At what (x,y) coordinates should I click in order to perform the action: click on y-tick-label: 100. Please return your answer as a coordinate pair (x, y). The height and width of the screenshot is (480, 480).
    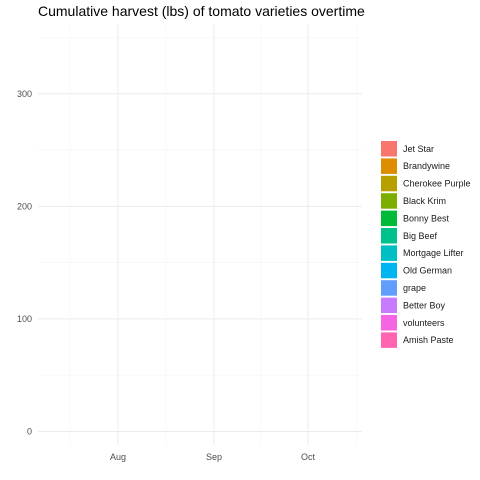
    Looking at the image, I should click on (24, 319).